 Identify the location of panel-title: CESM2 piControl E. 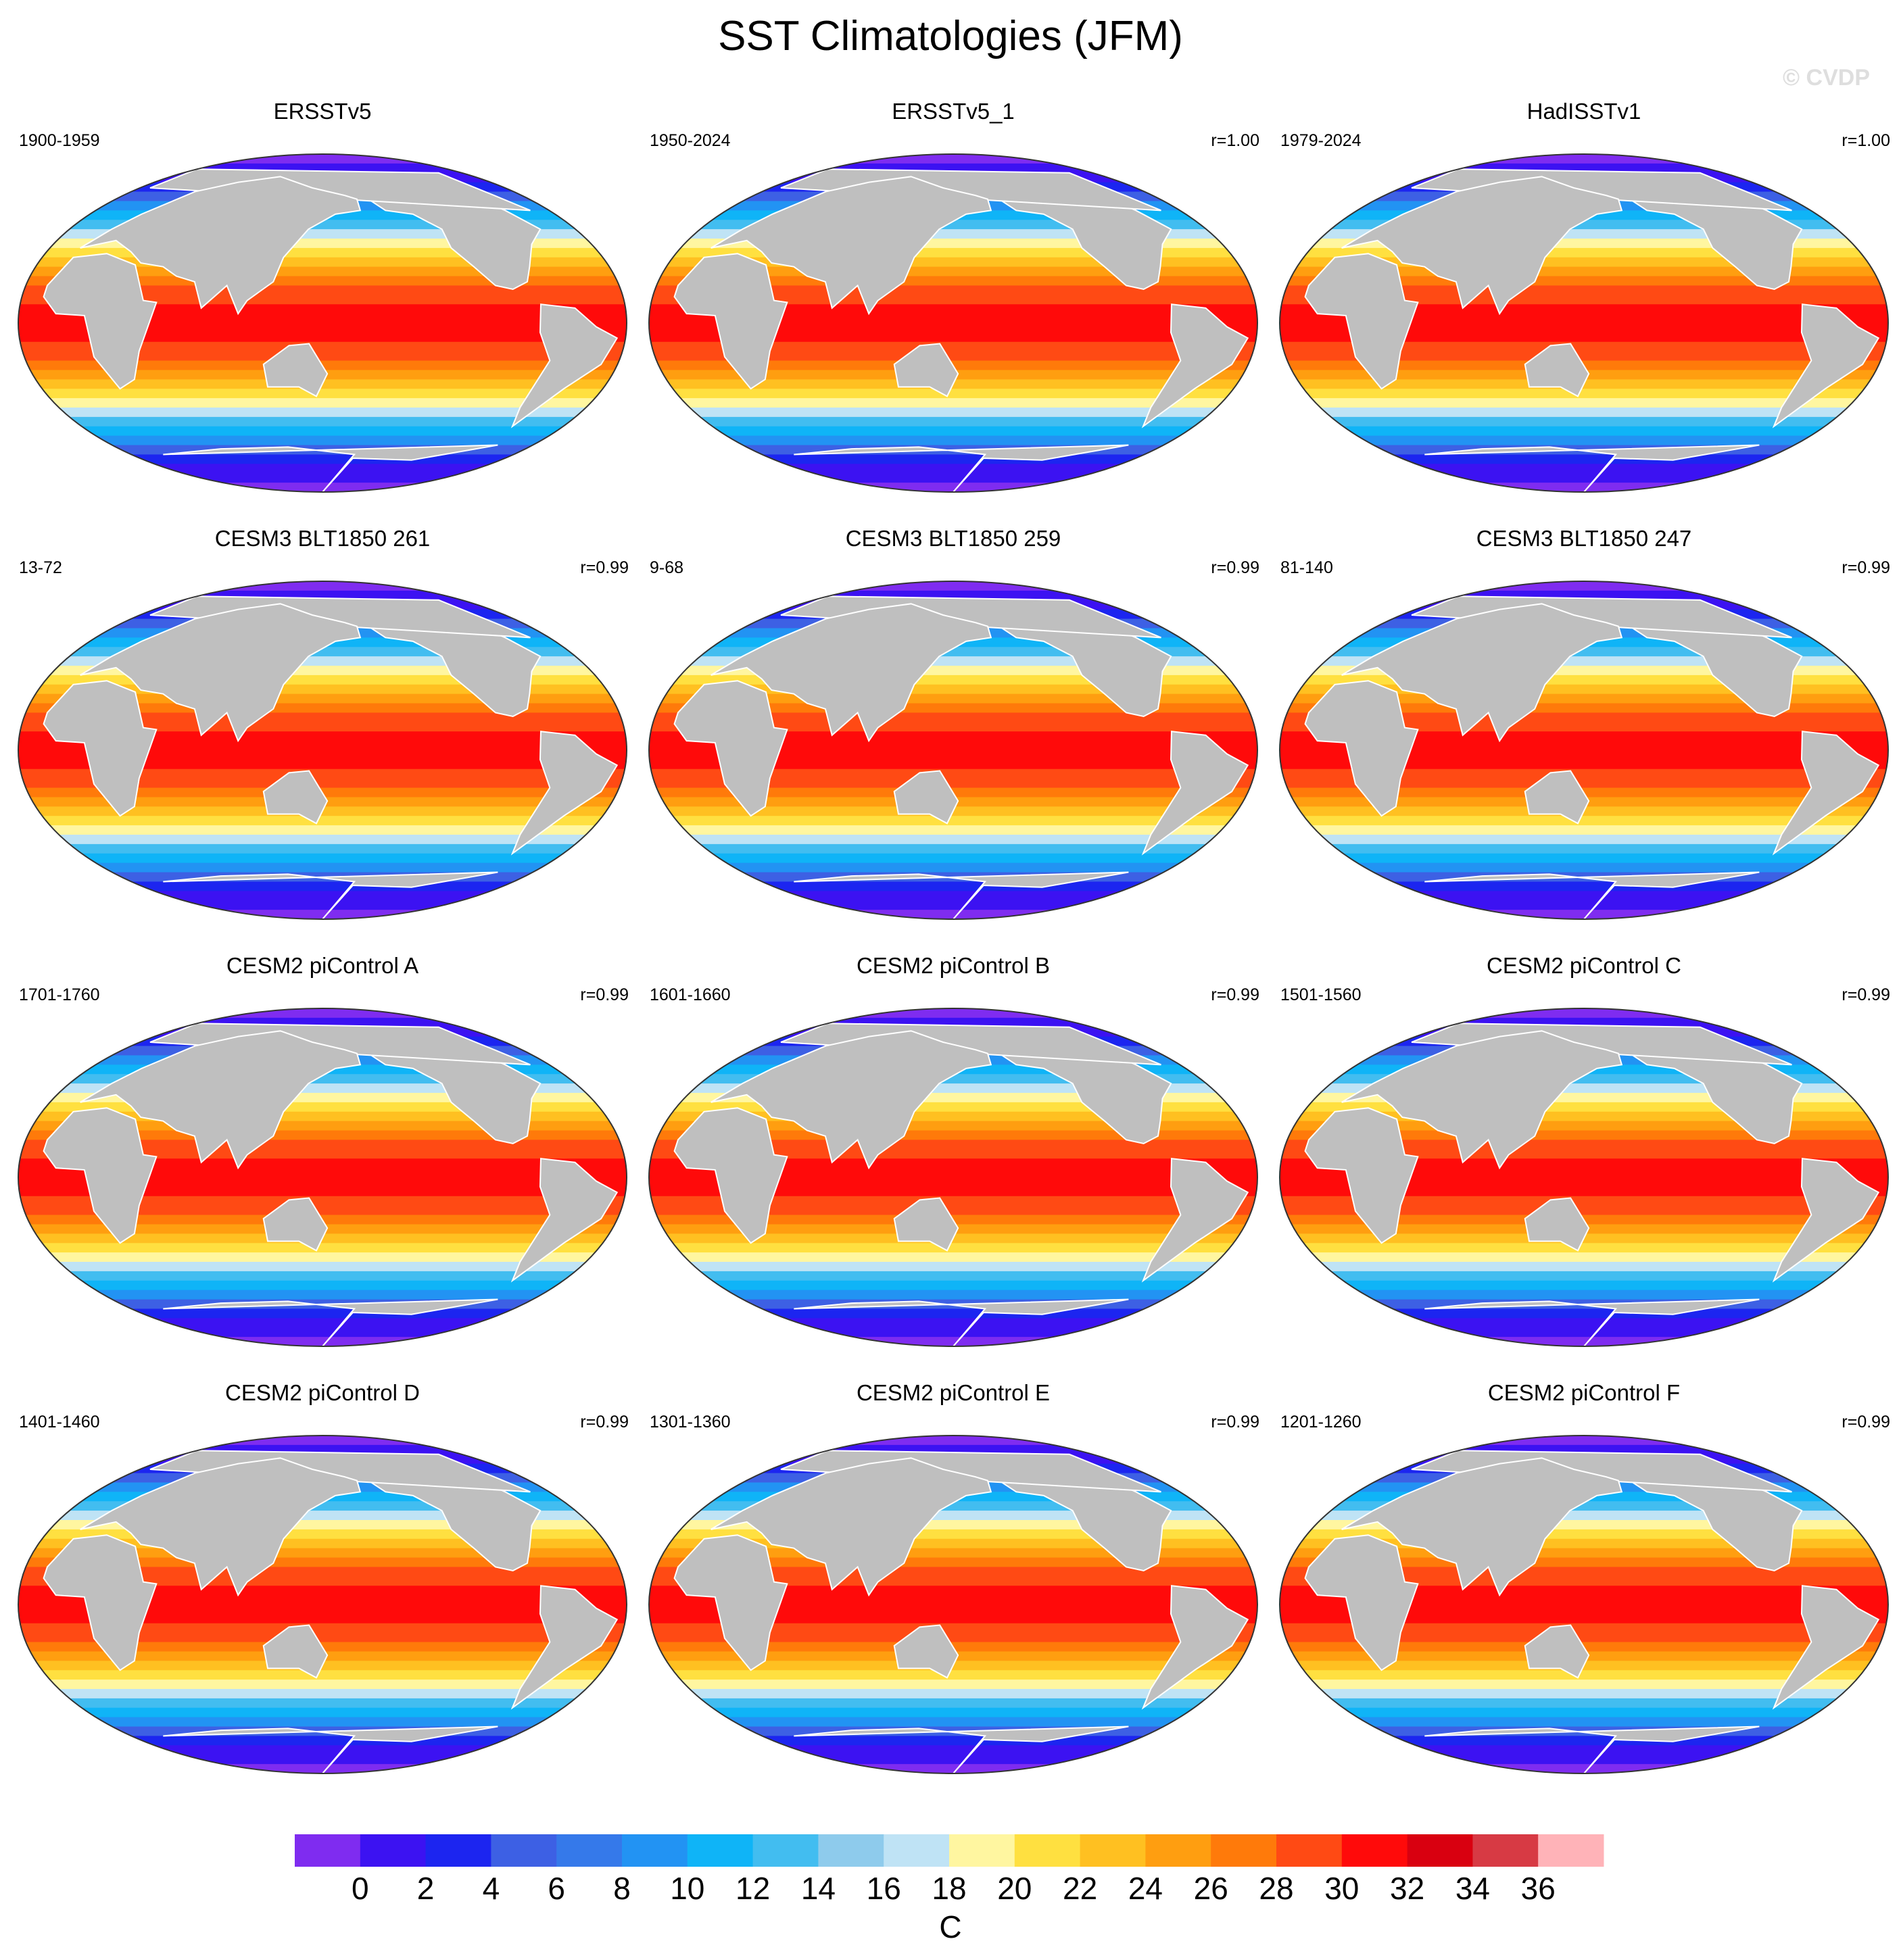
(953, 1392).